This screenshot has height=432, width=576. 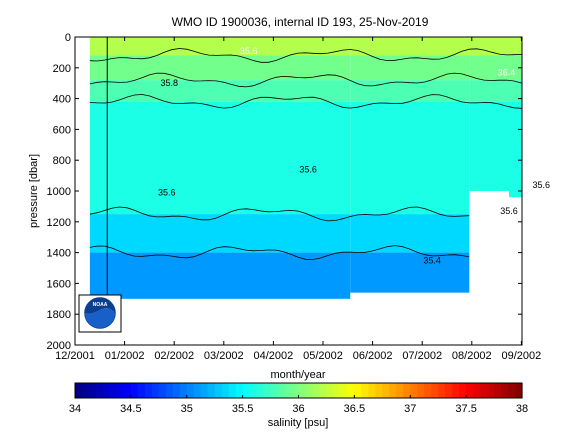 I want to click on logo-text: NOAA, so click(x=100, y=305).